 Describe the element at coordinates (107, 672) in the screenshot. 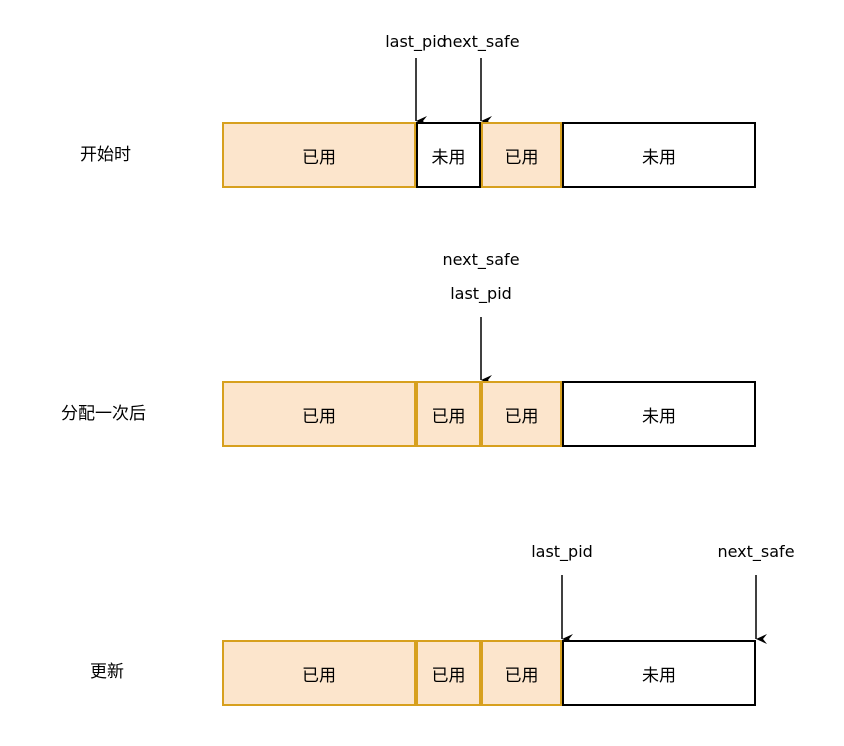

I see `row-label: 更新` at that location.